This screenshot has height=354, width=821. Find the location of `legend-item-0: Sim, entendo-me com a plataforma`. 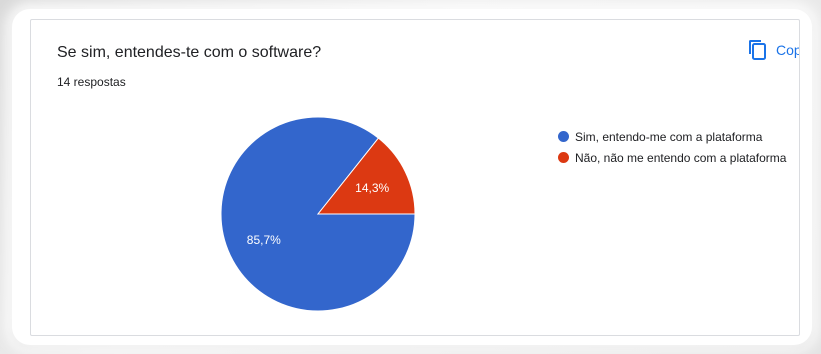

legend-item-0: Sim, entendo-me com a plataforma is located at coordinates (672, 136).